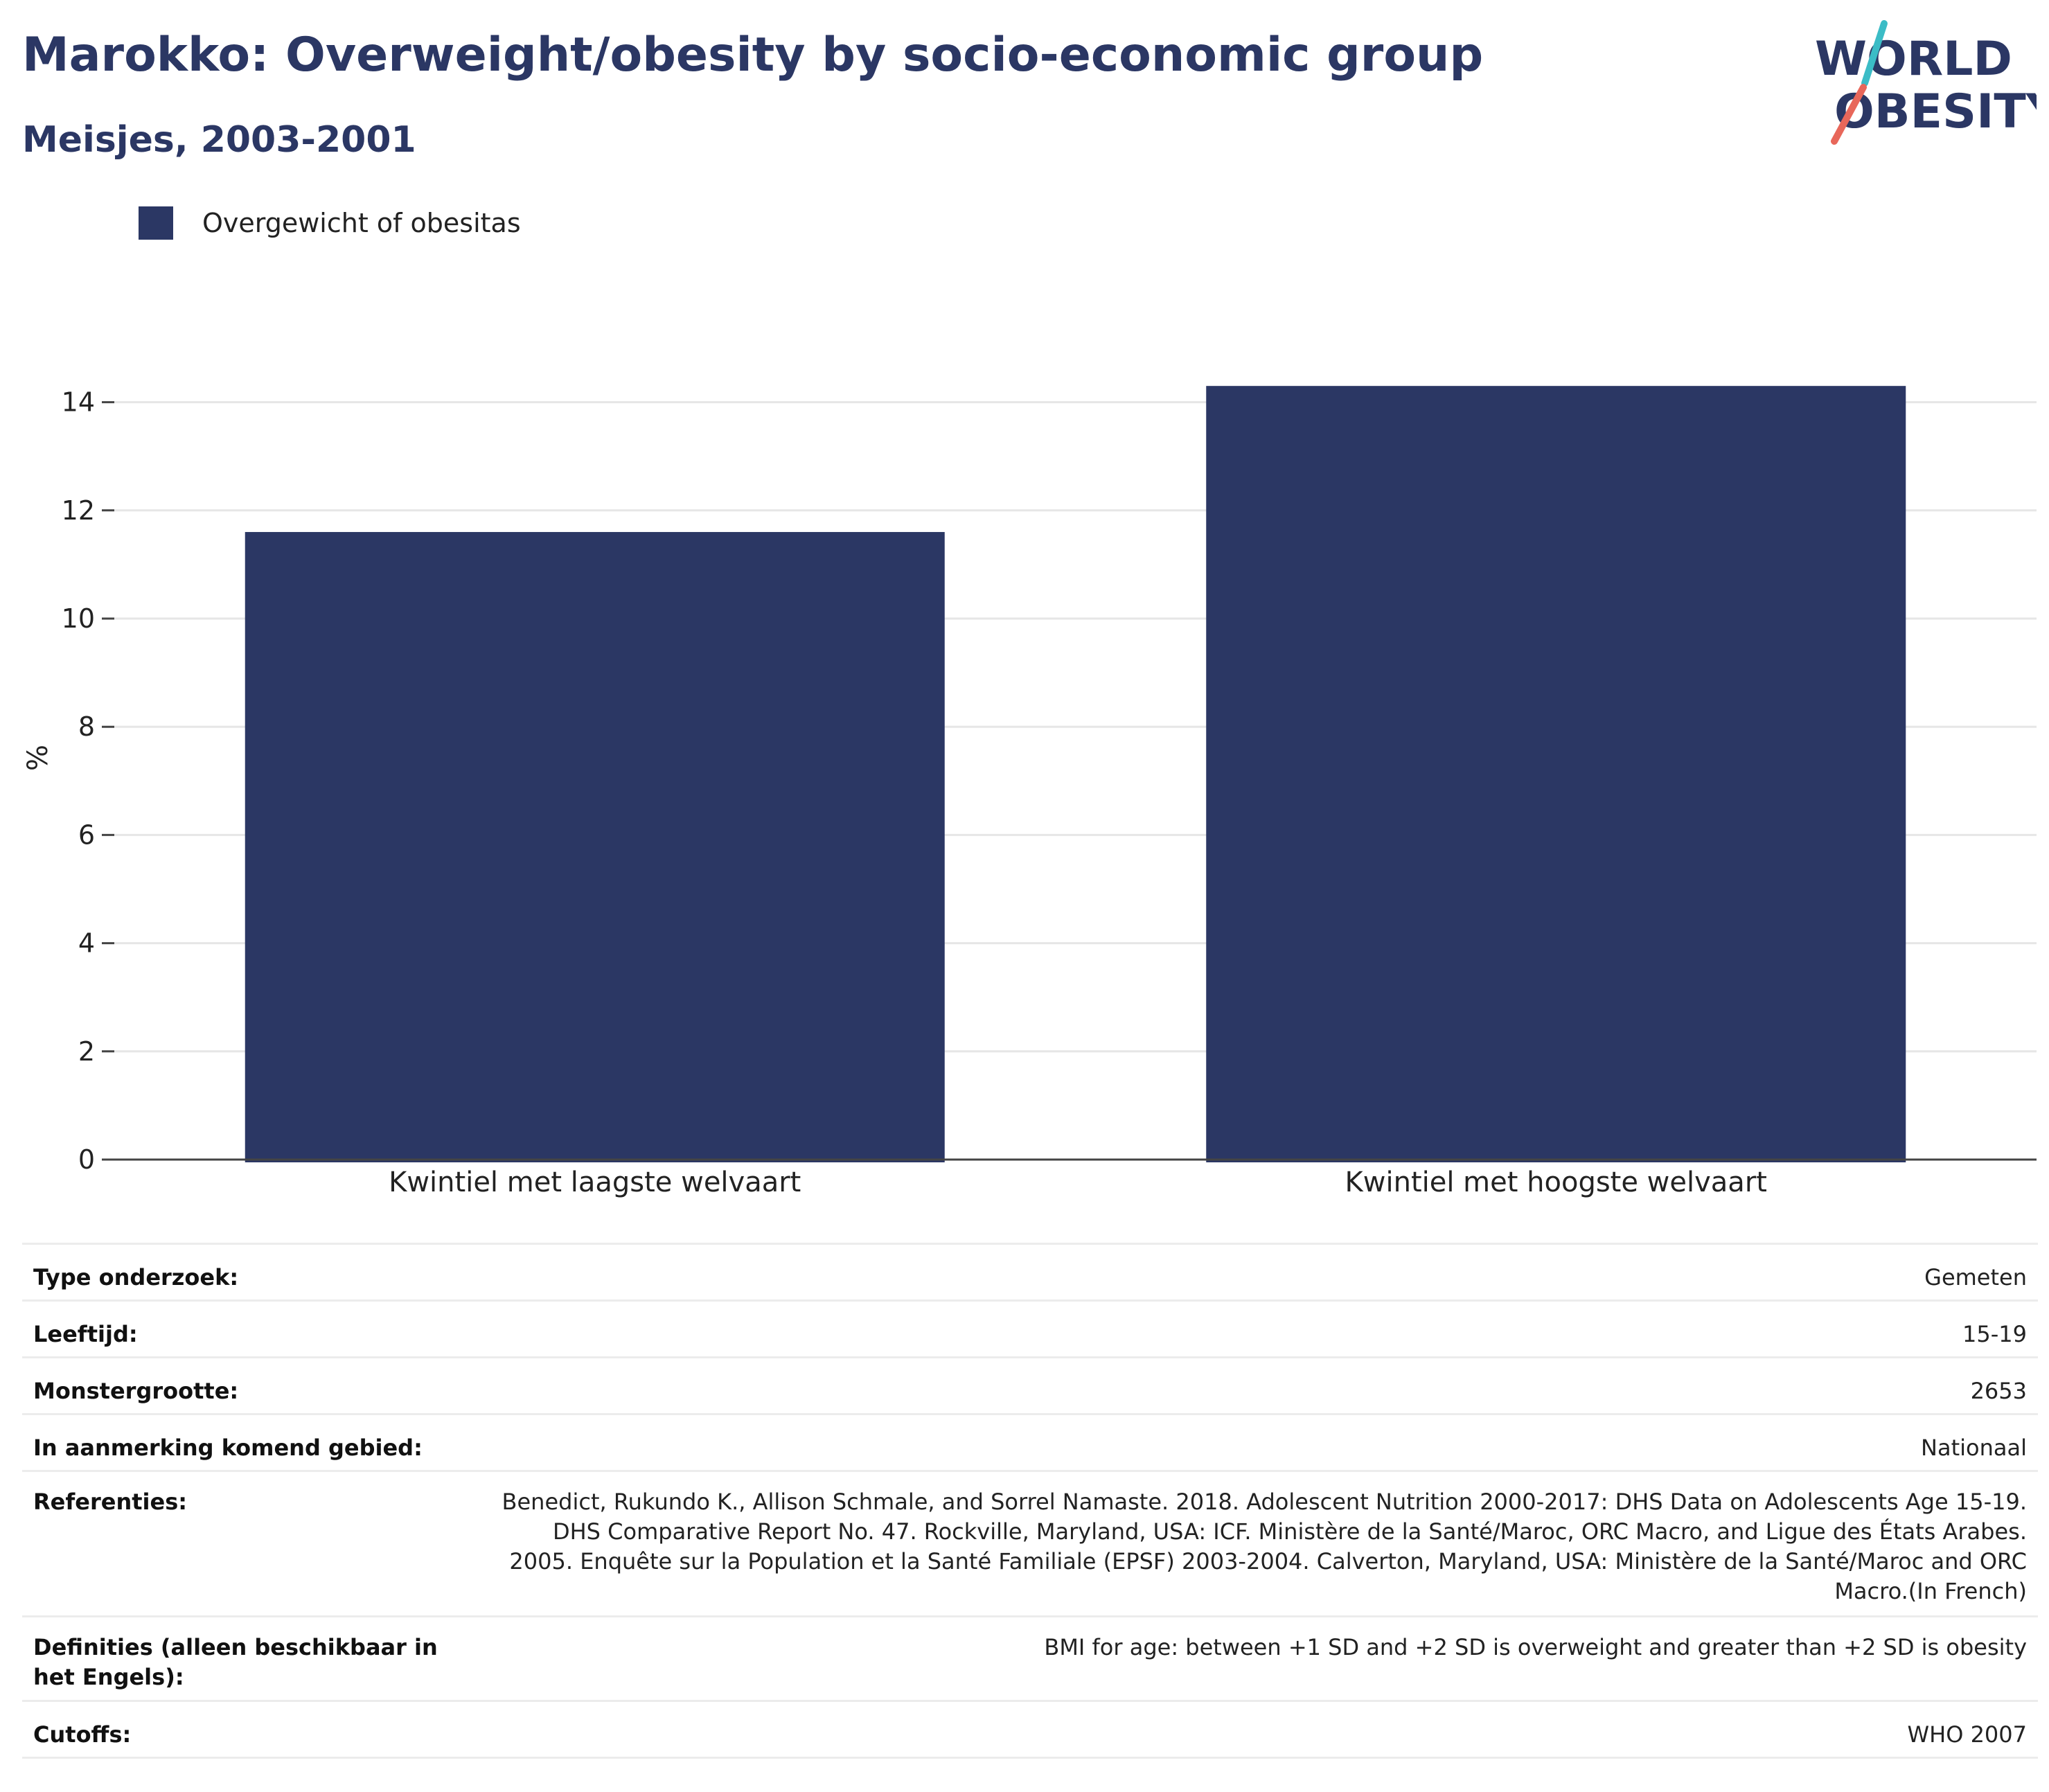 The image size is (2049, 1792). What do you see at coordinates (255, 1543) in the screenshot?
I see `info-label: Referenties:` at bounding box center [255, 1543].